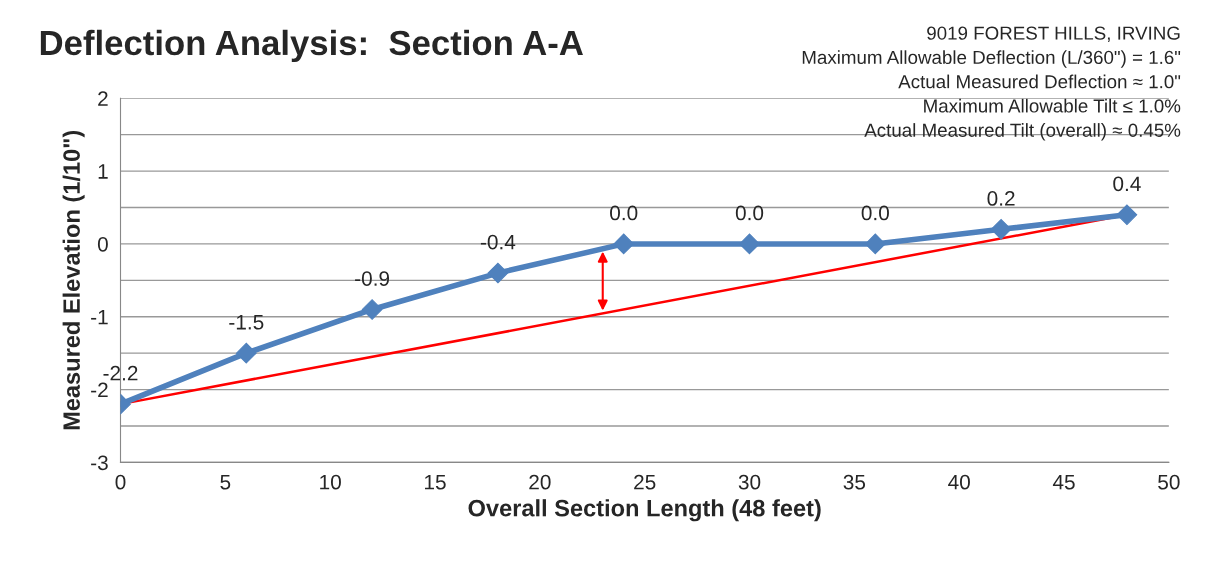 This screenshot has height=578, width=1205. Describe the element at coordinates (330, 482) in the screenshot. I see `x-tick-label: 10` at that location.